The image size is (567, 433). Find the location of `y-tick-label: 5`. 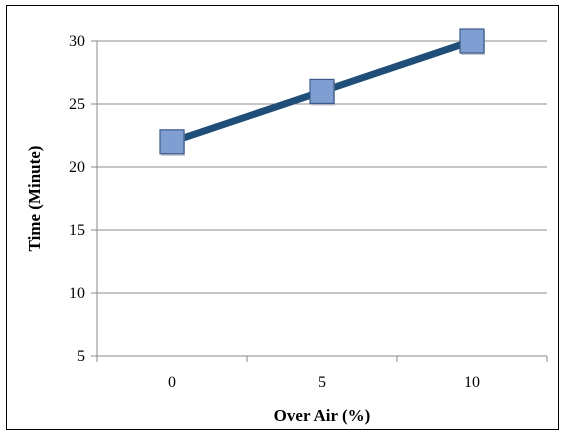

y-tick-label: 5 is located at coordinates (81, 356).